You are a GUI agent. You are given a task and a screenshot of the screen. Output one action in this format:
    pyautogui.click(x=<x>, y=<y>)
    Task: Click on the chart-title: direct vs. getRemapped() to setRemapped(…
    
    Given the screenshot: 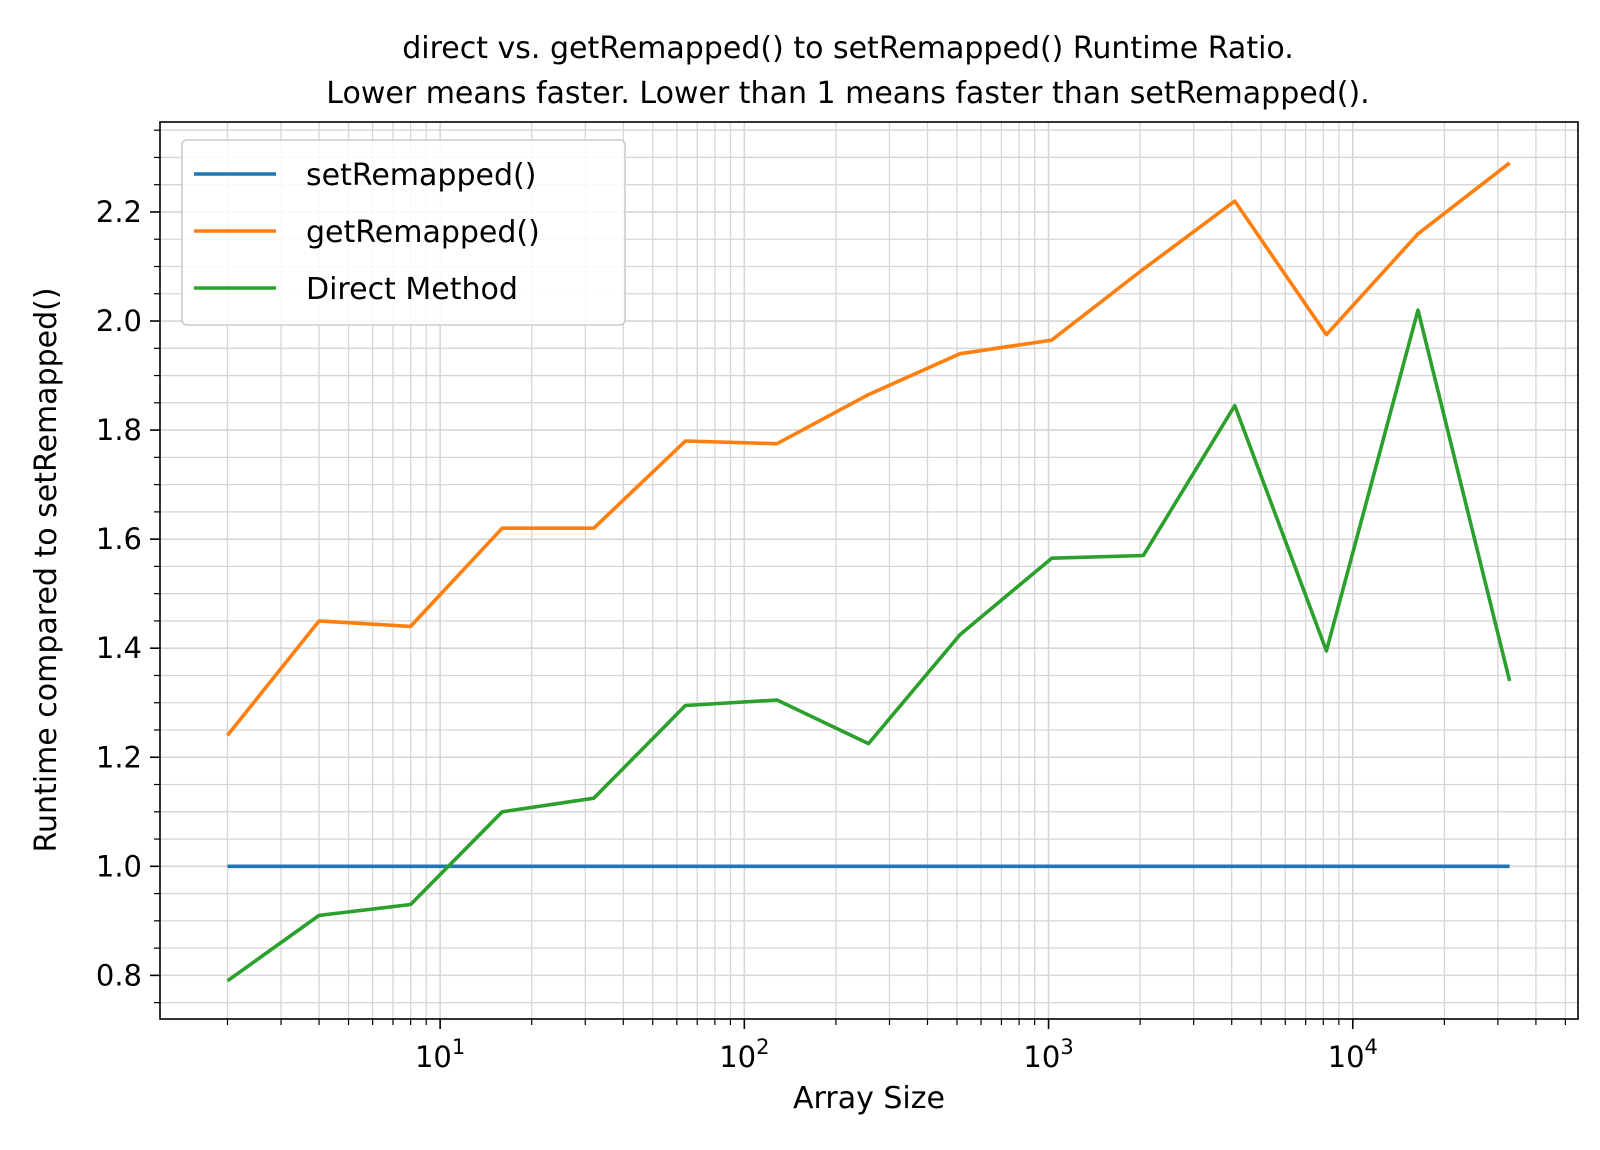 What is the action you would take?
    pyautogui.click(x=848, y=48)
    